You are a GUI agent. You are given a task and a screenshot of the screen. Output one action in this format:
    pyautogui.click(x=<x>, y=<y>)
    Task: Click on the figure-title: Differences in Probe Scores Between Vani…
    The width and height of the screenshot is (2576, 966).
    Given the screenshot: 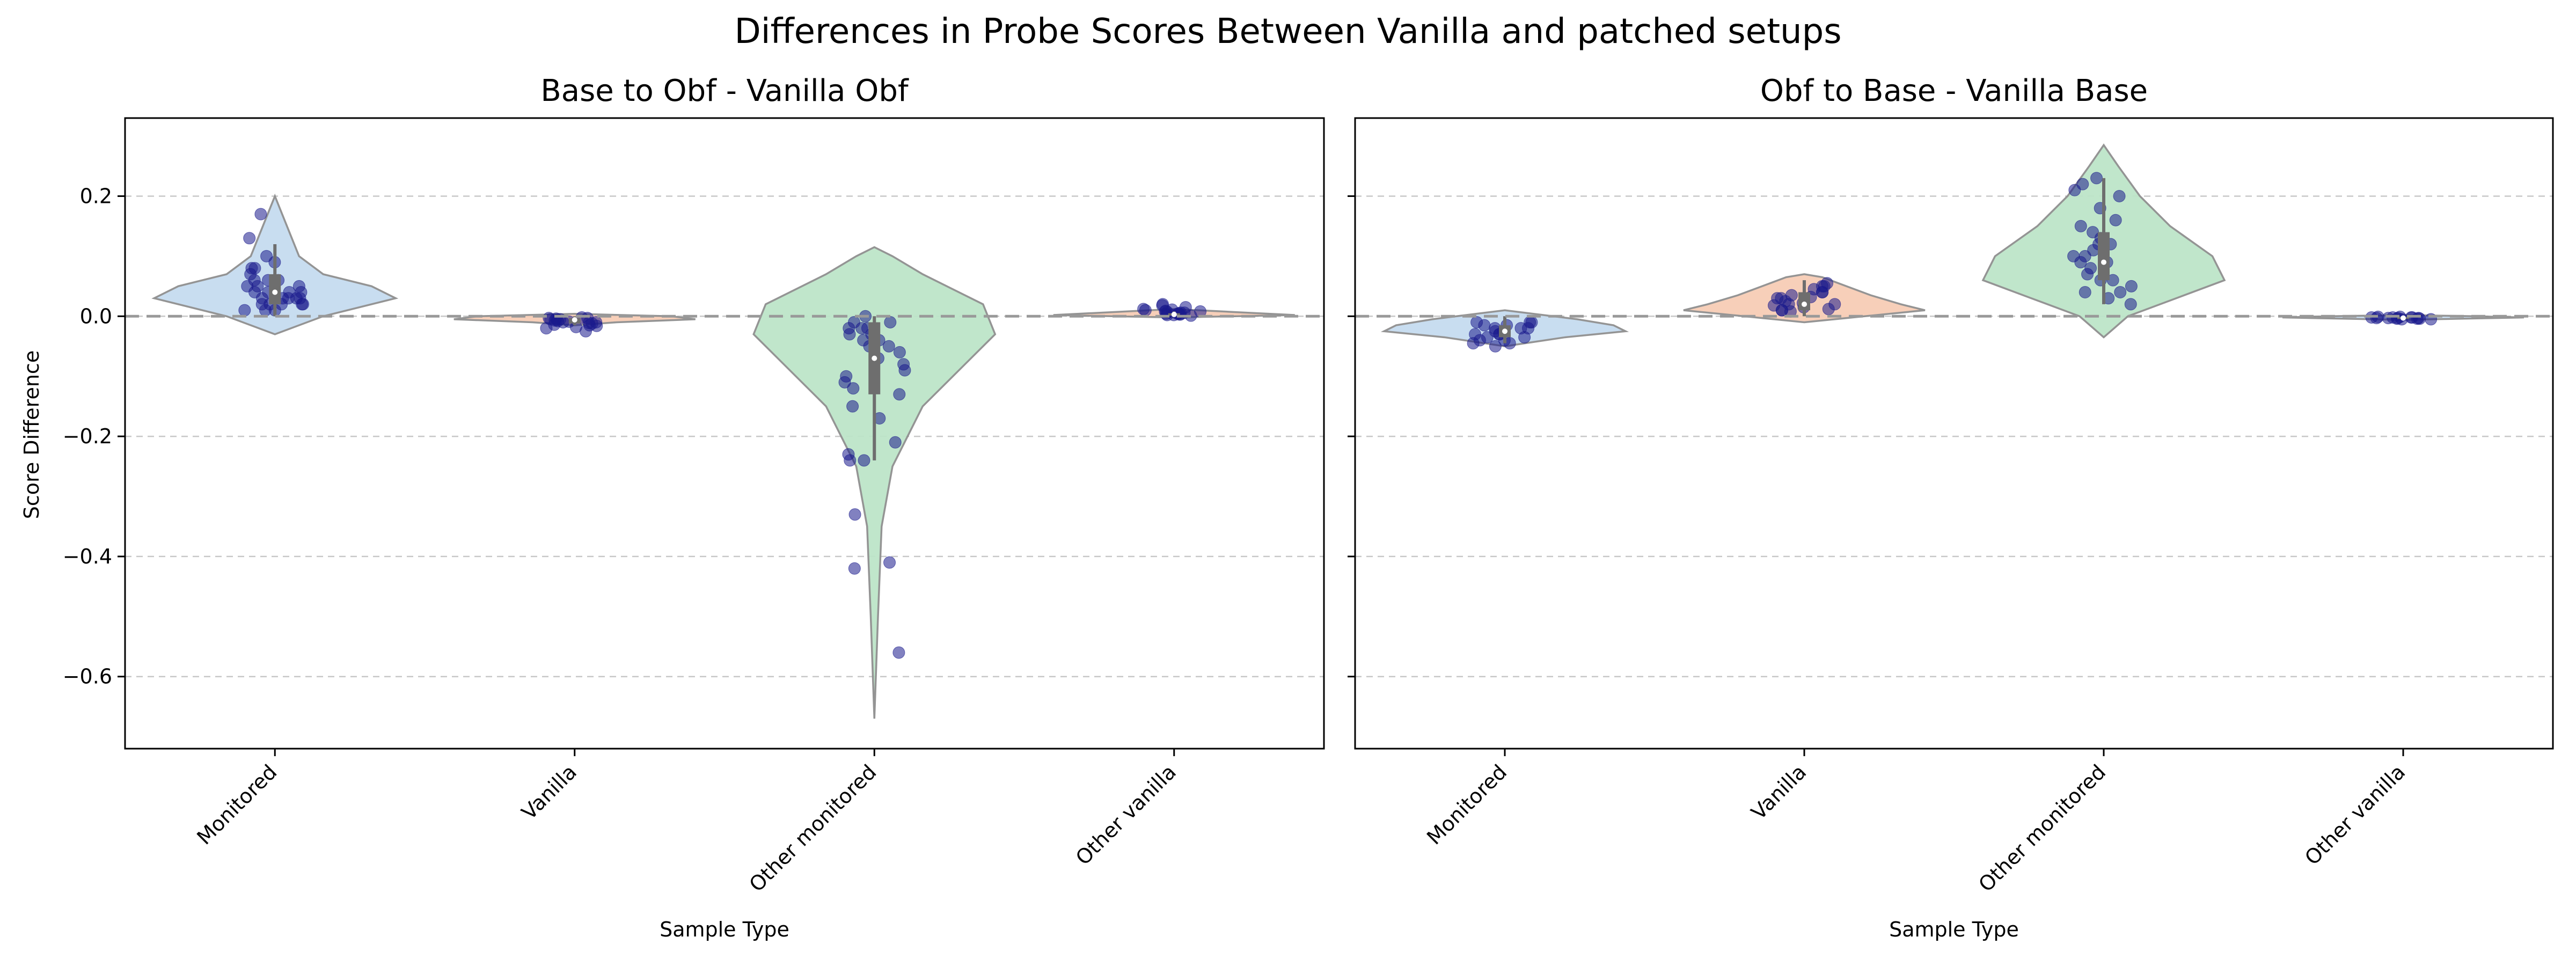 What is the action you would take?
    pyautogui.click(x=1287, y=32)
    